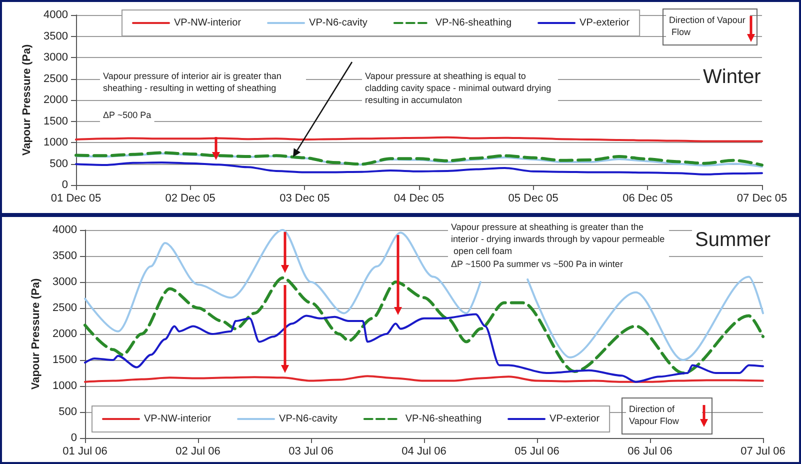  What do you see at coordinates (424, 452) in the screenshot?
I see `x-tick-label: 04 Jul 06` at bounding box center [424, 452].